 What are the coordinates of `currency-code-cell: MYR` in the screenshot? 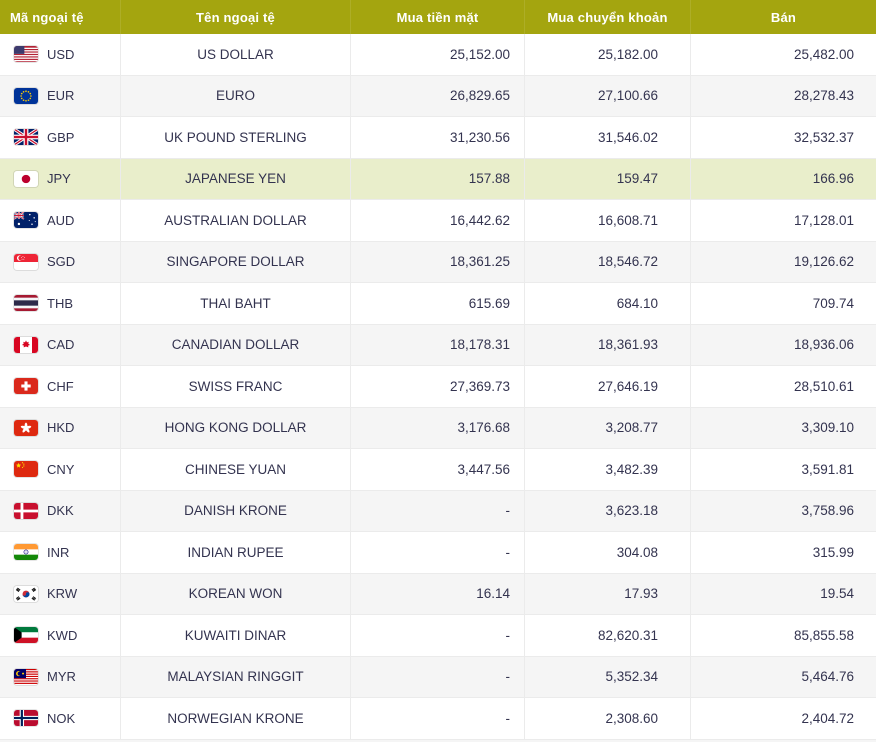 It's located at (60, 677).